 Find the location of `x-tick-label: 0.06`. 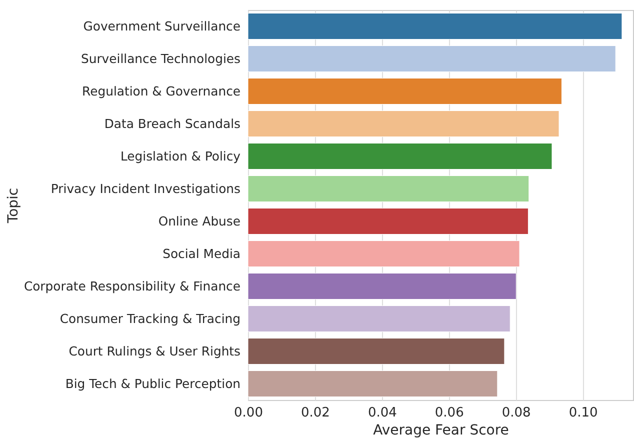

x-tick-label: 0.06 is located at coordinates (449, 413).